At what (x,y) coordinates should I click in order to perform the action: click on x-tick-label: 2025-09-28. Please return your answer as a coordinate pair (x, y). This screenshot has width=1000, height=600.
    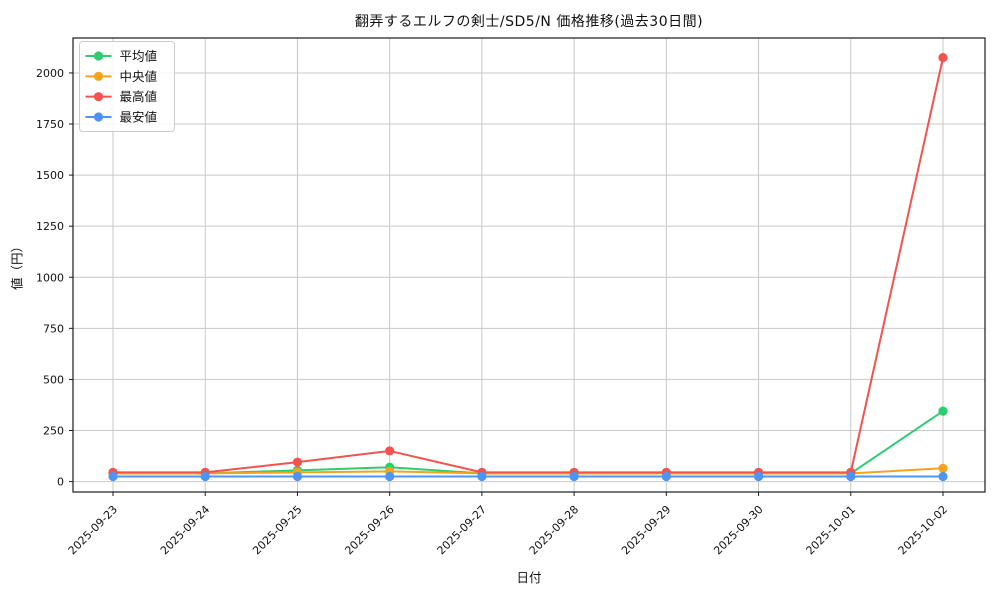
    Looking at the image, I should click on (554, 530).